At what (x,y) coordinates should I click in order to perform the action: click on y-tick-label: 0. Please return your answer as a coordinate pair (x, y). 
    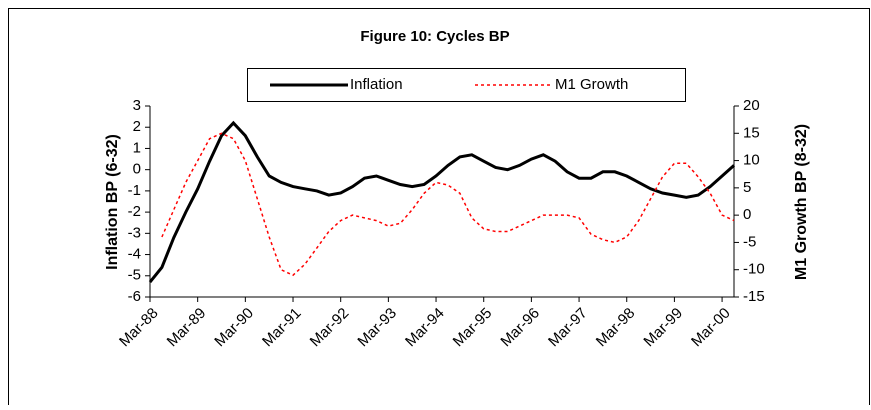
    Looking at the image, I should click on (137, 169).